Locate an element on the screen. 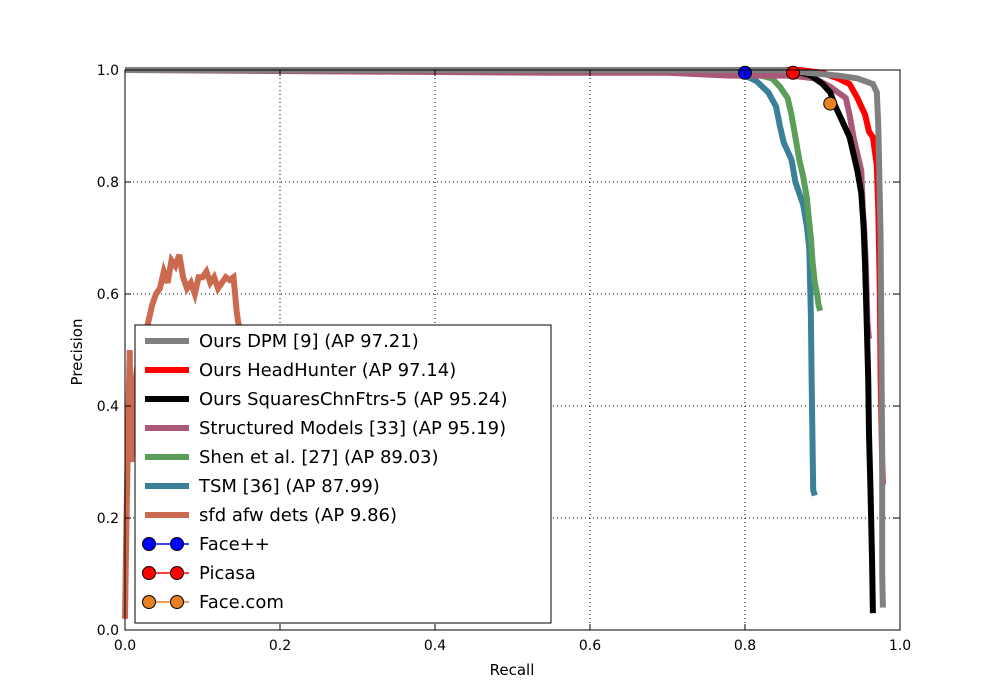 Image resolution: width=1000 pixels, height=700 pixels. x-tick-label: 0.0 is located at coordinates (125, 646).